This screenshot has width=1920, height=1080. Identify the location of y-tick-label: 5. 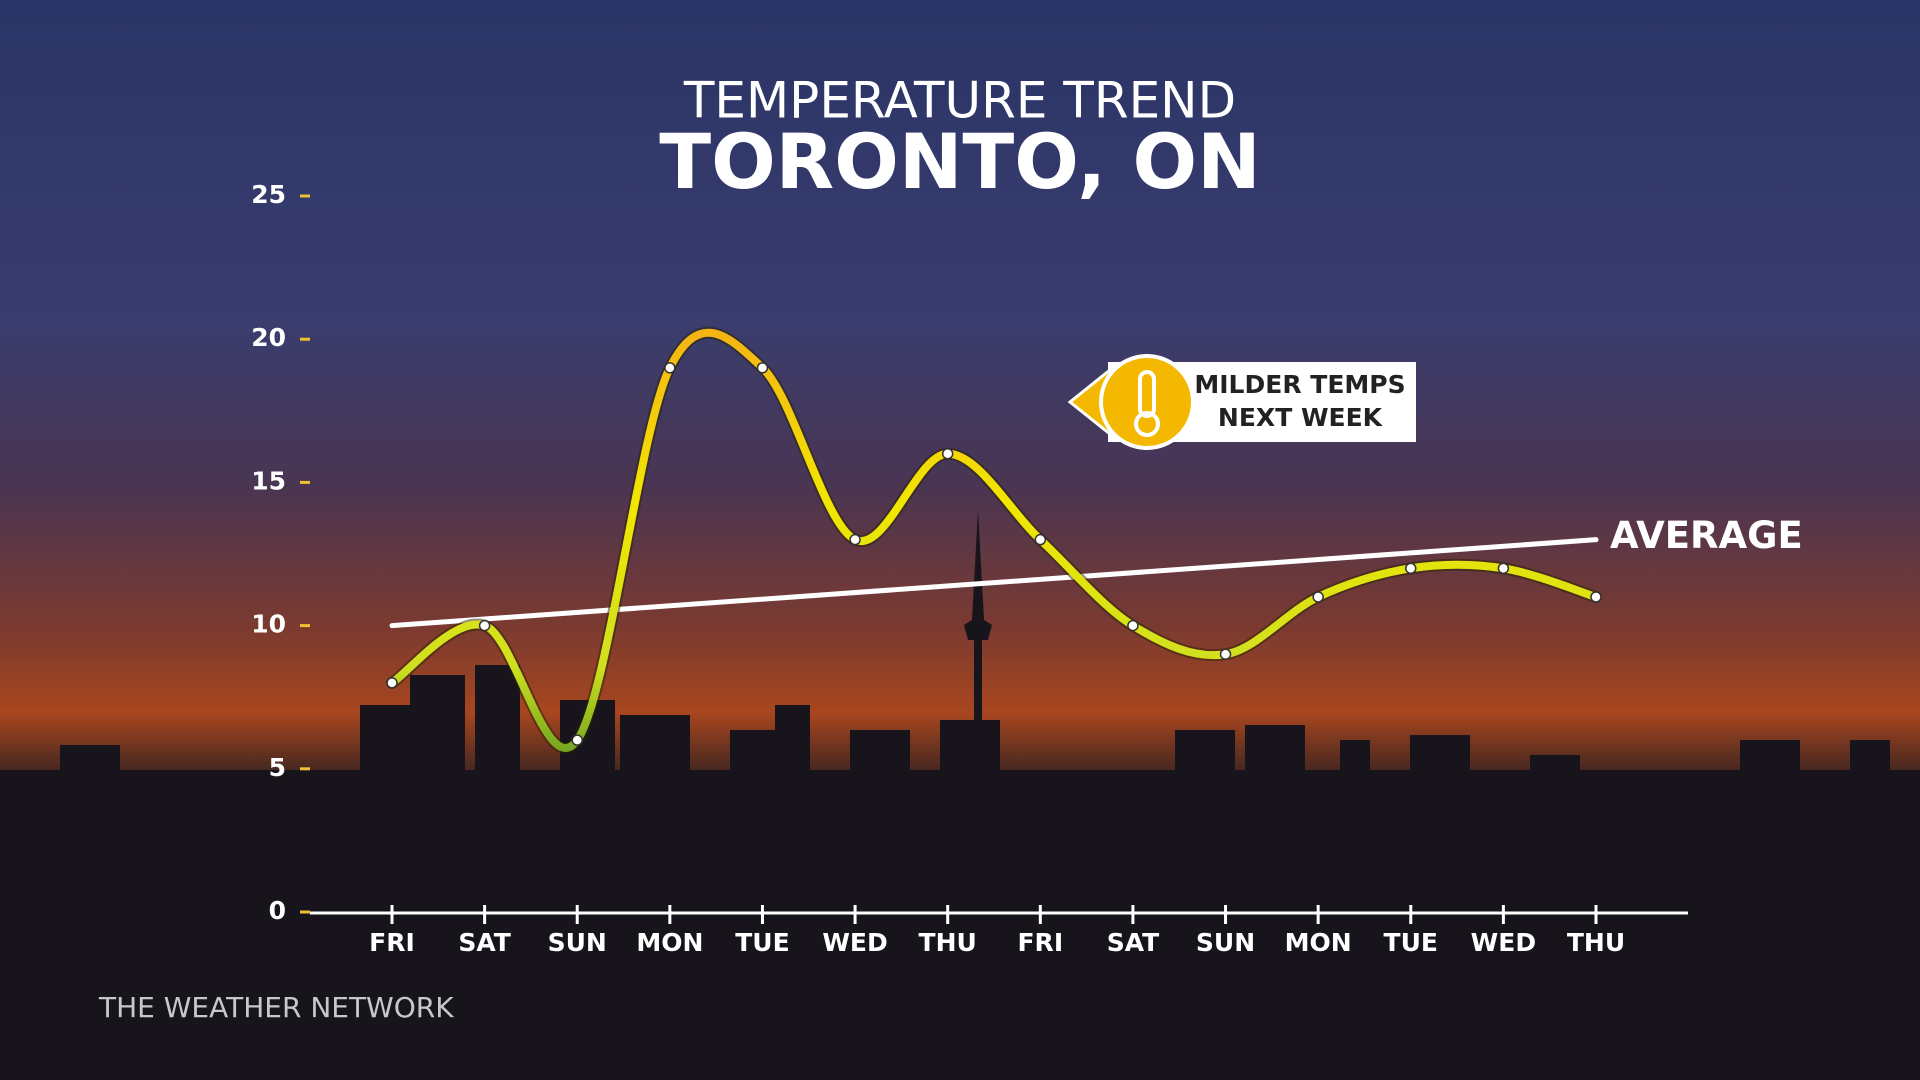
(277, 767).